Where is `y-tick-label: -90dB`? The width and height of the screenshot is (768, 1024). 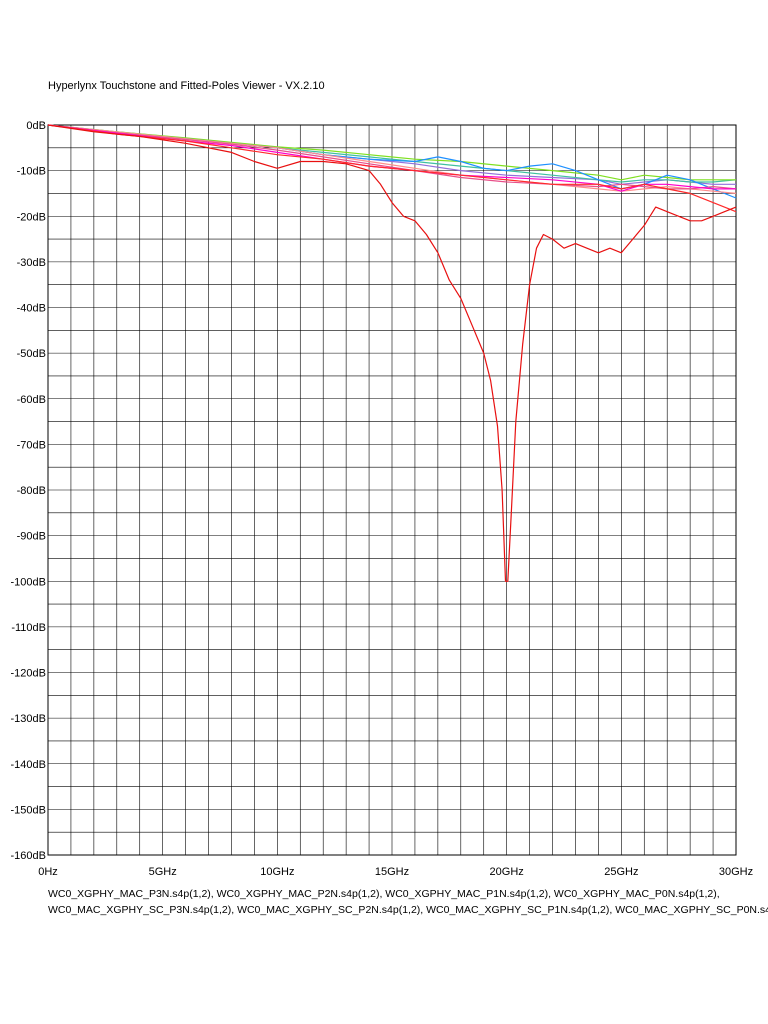
y-tick-label: -90dB is located at coordinates (31, 537).